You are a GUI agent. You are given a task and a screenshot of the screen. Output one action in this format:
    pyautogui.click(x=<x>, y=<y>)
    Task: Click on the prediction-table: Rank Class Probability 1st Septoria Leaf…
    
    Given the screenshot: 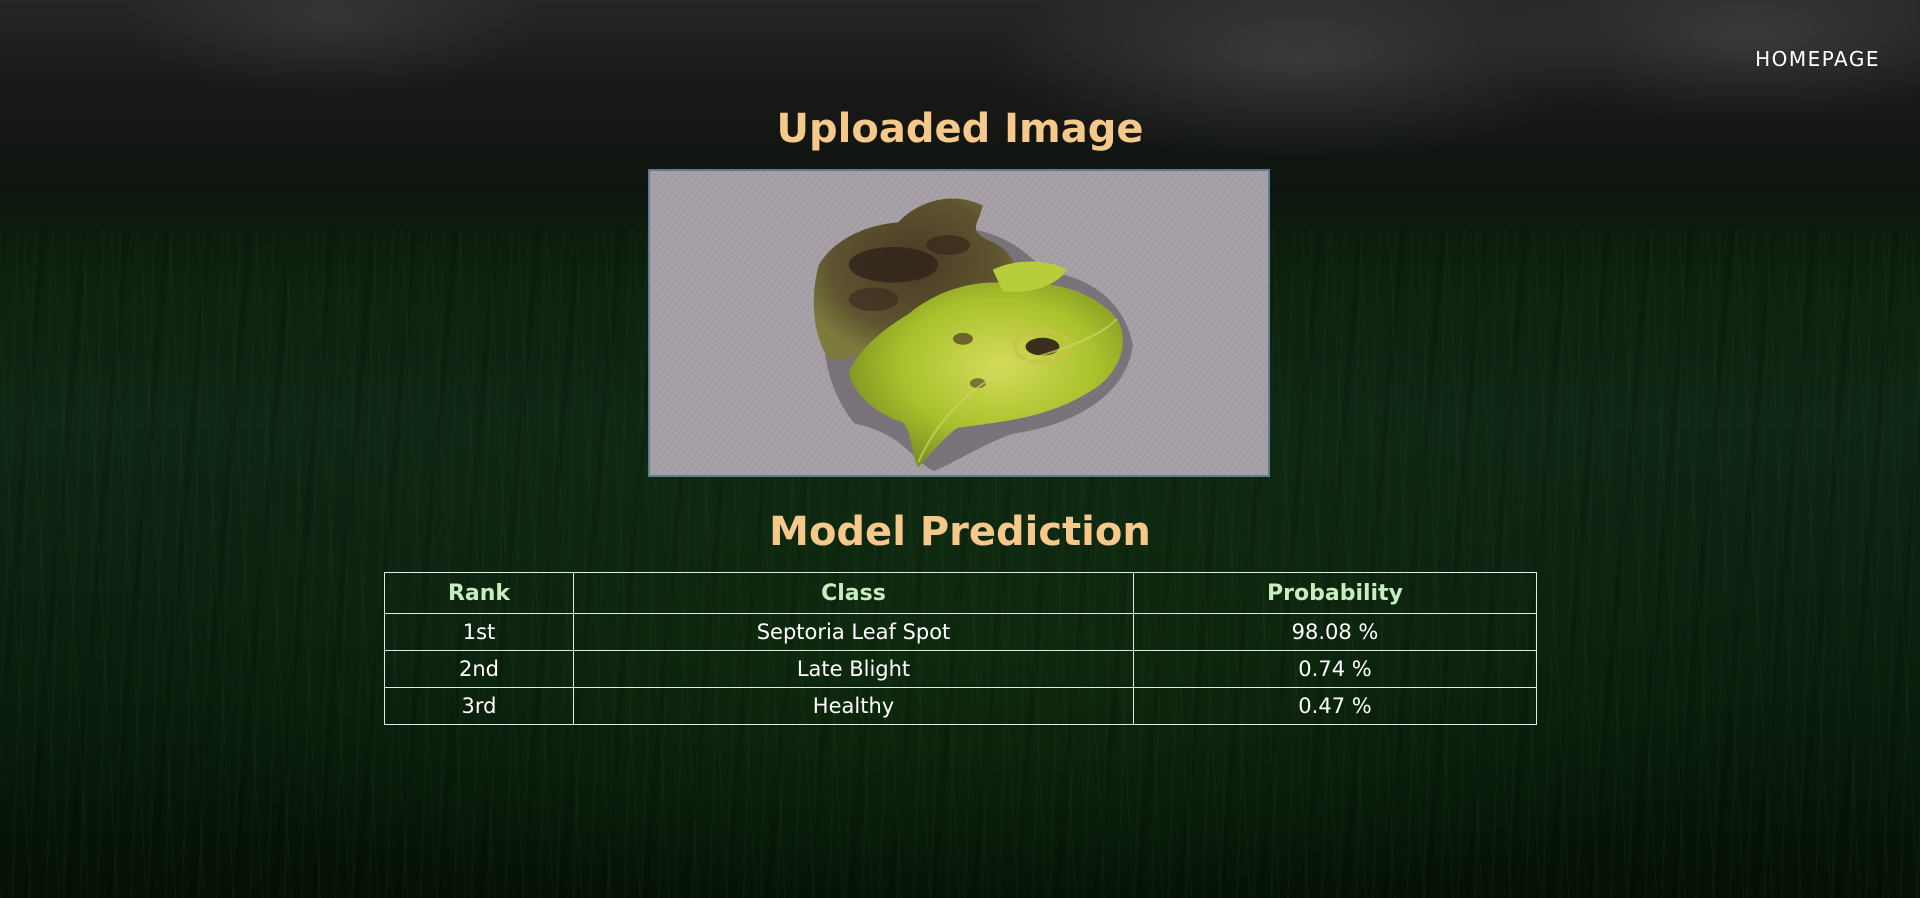 What is the action you would take?
    pyautogui.click(x=960, y=648)
    